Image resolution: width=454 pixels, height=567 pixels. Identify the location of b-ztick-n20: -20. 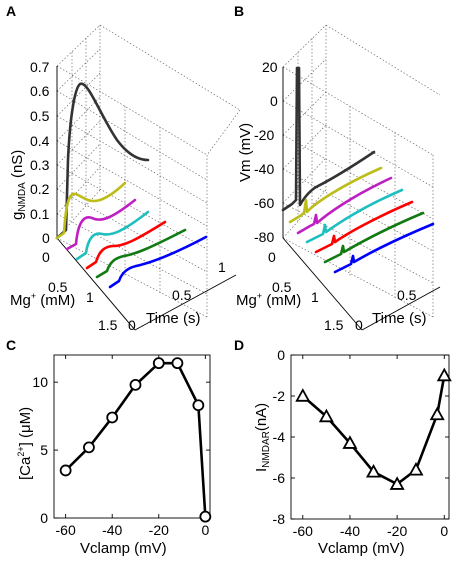
(264, 135).